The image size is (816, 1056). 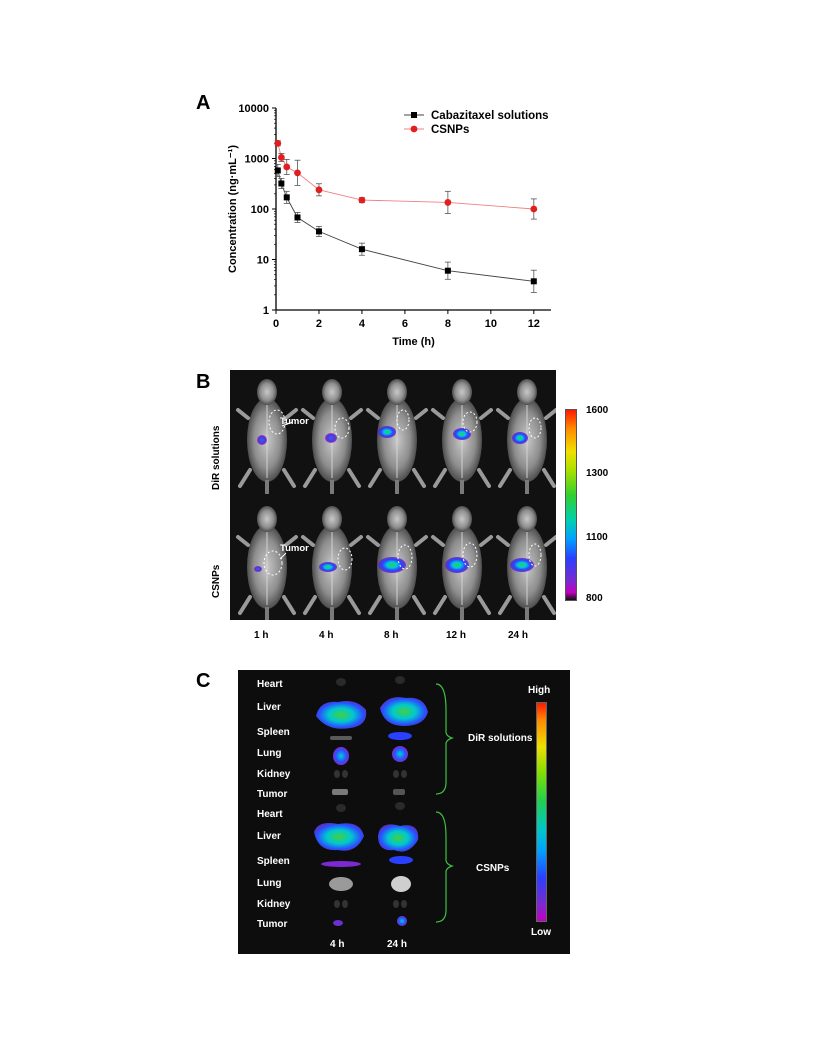 I want to click on panel-a-letter: A, so click(x=203, y=103).